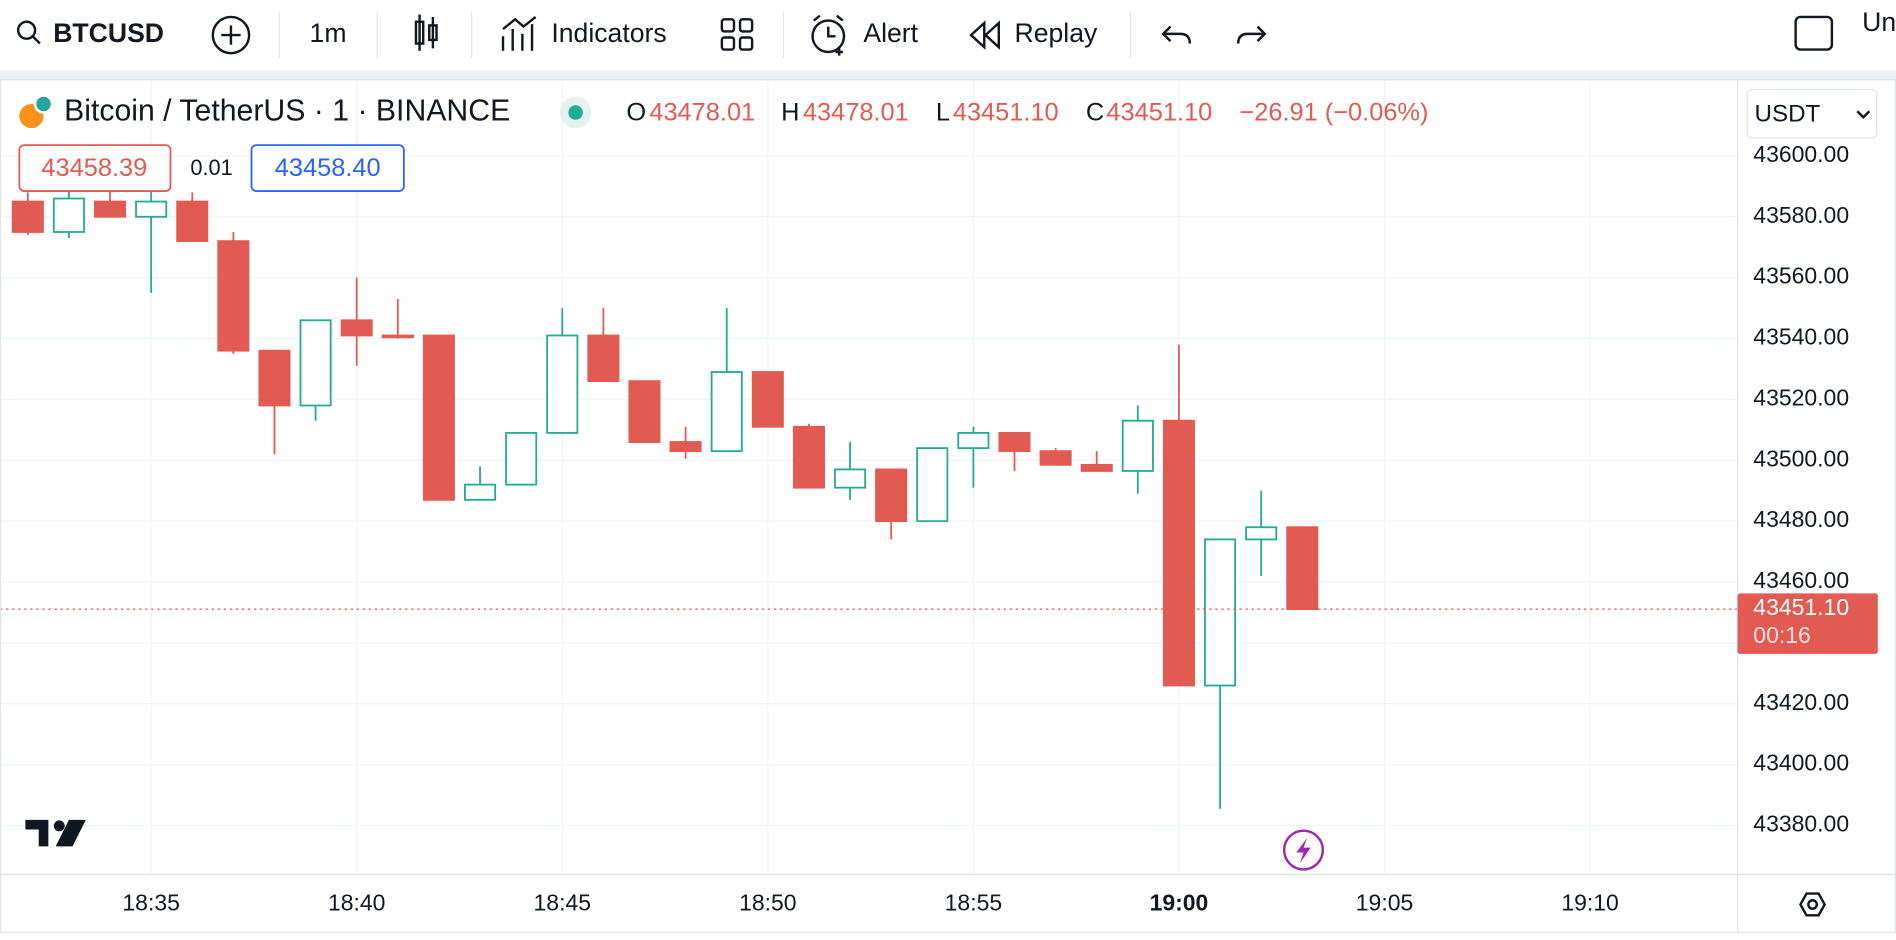 Image resolution: width=1896 pixels, height=940 pixels. I want to click on y-tick-label: 43480.00, so click(1801, 519).